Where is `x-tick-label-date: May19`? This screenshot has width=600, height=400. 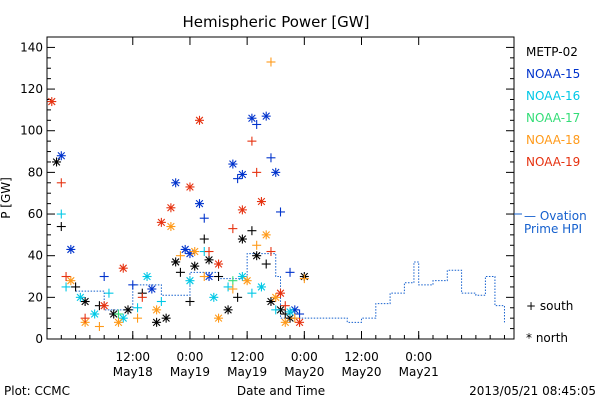 x-tick-label-date: May19 is located at coordinates (190, 372).